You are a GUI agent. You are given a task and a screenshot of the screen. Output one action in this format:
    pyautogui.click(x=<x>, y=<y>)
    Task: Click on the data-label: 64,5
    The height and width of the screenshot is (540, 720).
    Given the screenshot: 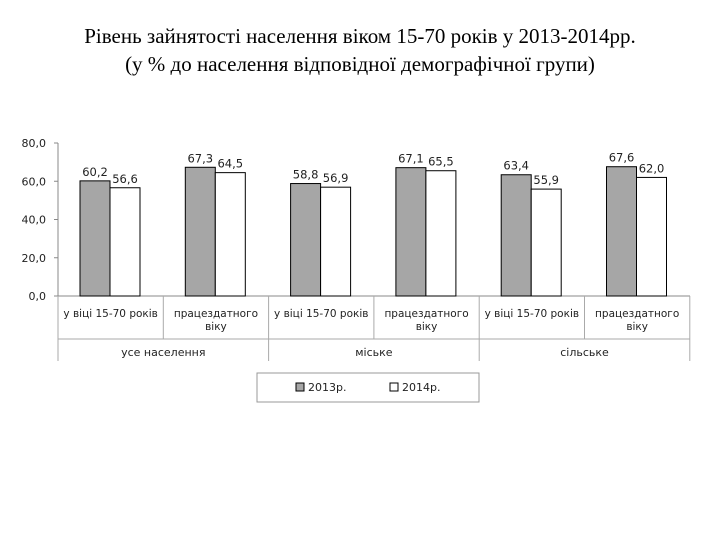 What is the action you would take?
    pyautogui.click(x=230, y=164)
    